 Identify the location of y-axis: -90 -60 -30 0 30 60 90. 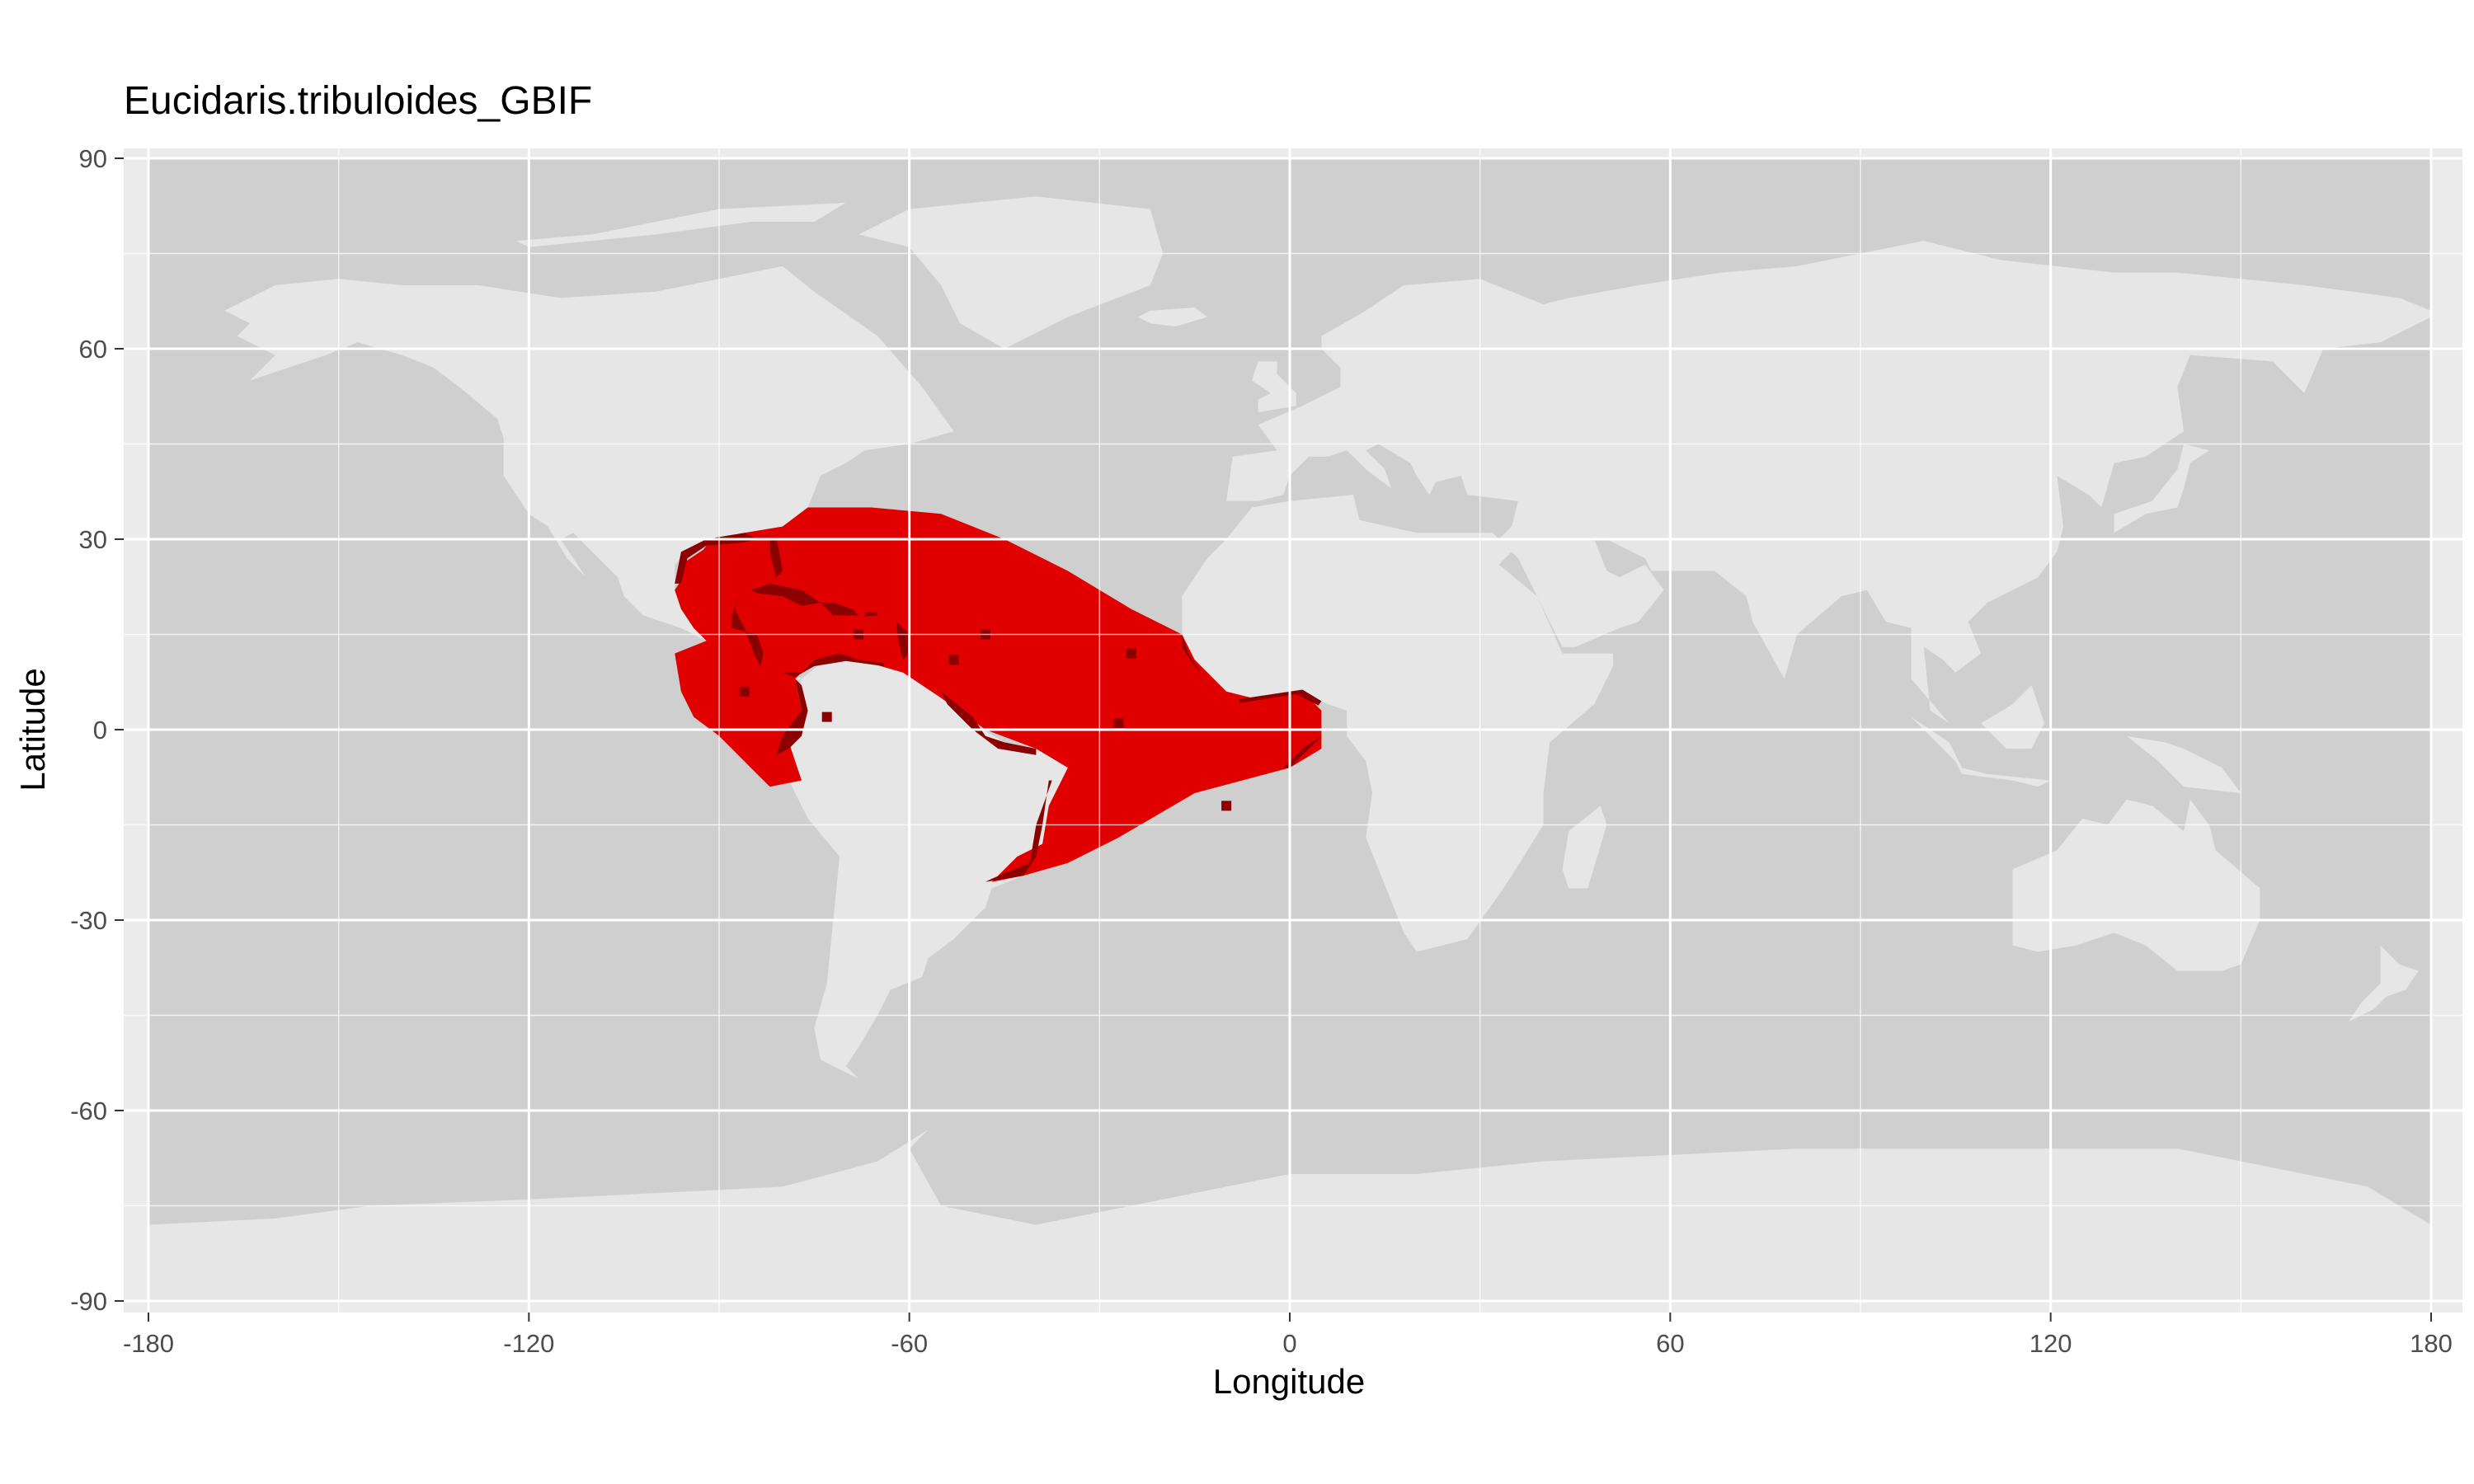
(97, 730).